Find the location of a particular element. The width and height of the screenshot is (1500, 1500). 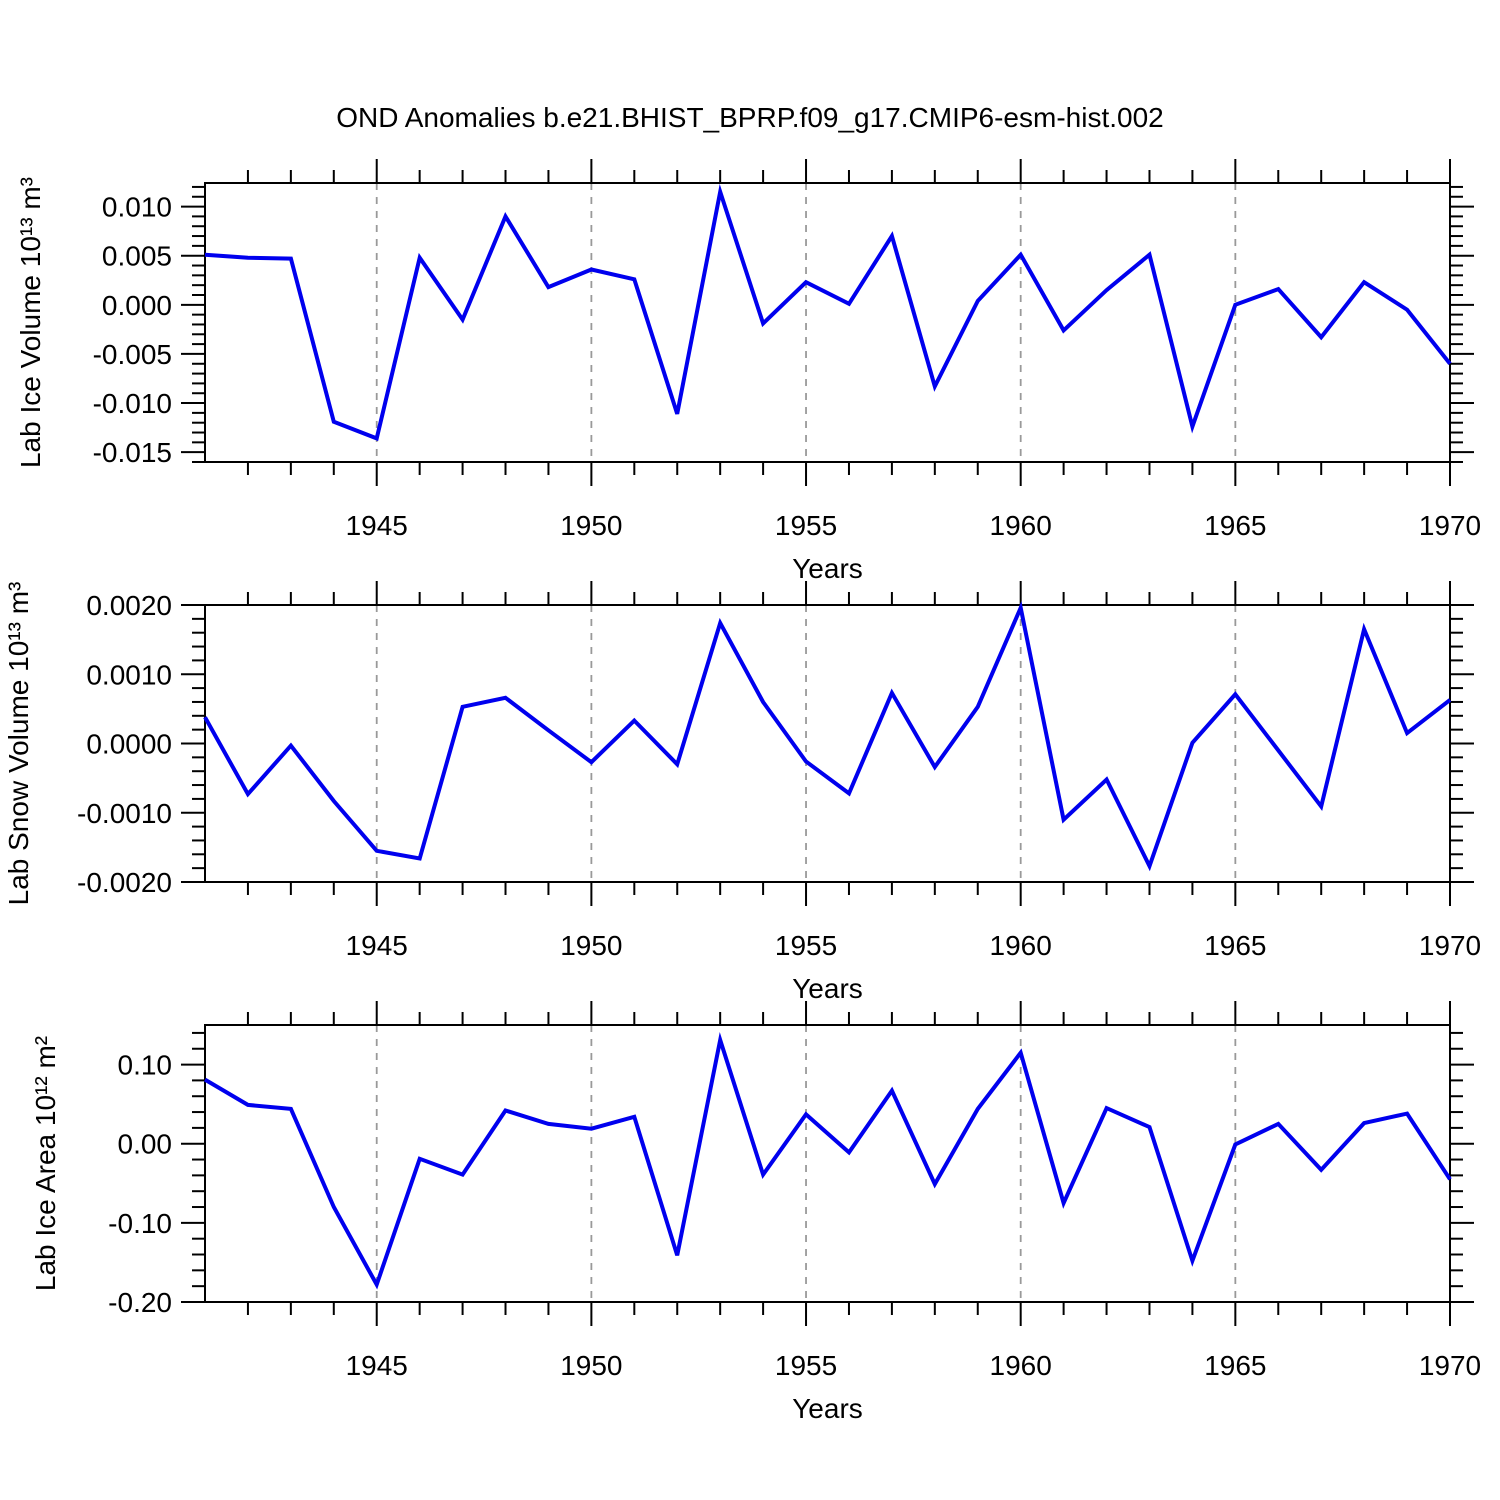

y-tick-label: 0.000 is located at coordinates (137, 305).